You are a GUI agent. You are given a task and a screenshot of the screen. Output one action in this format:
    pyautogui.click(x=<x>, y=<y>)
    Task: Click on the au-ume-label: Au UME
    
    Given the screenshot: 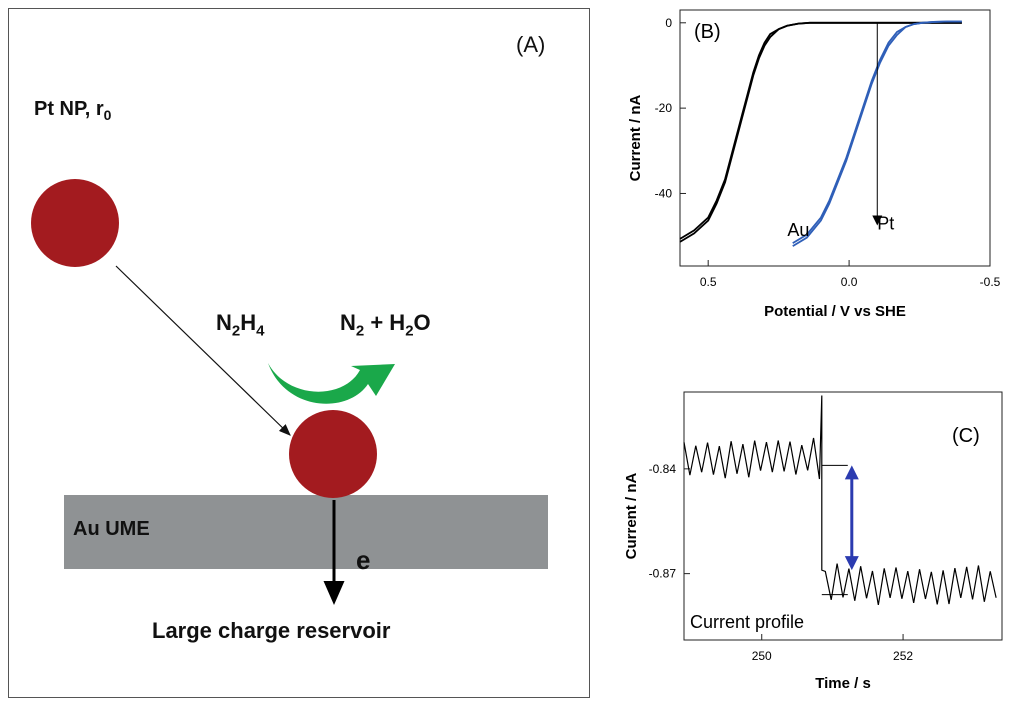 What is the action you would take?
    pyautogui.click(x=111, y=529)
    